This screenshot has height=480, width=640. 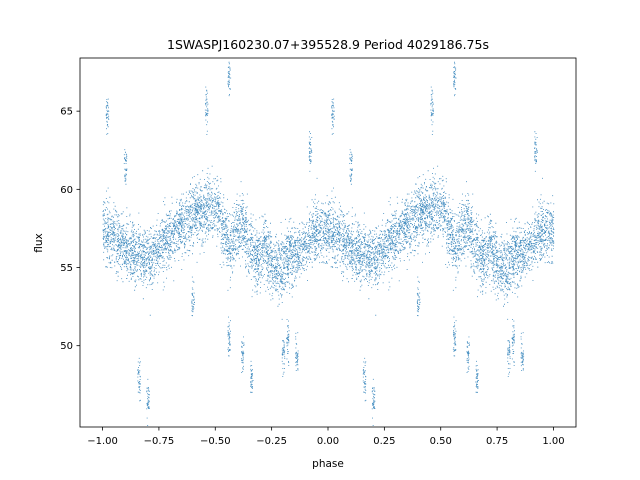 What do you see at coordinates (497, 441) in the screenshot?
I see `x-tick-label: 0.75` at bounding box center [497, 441].